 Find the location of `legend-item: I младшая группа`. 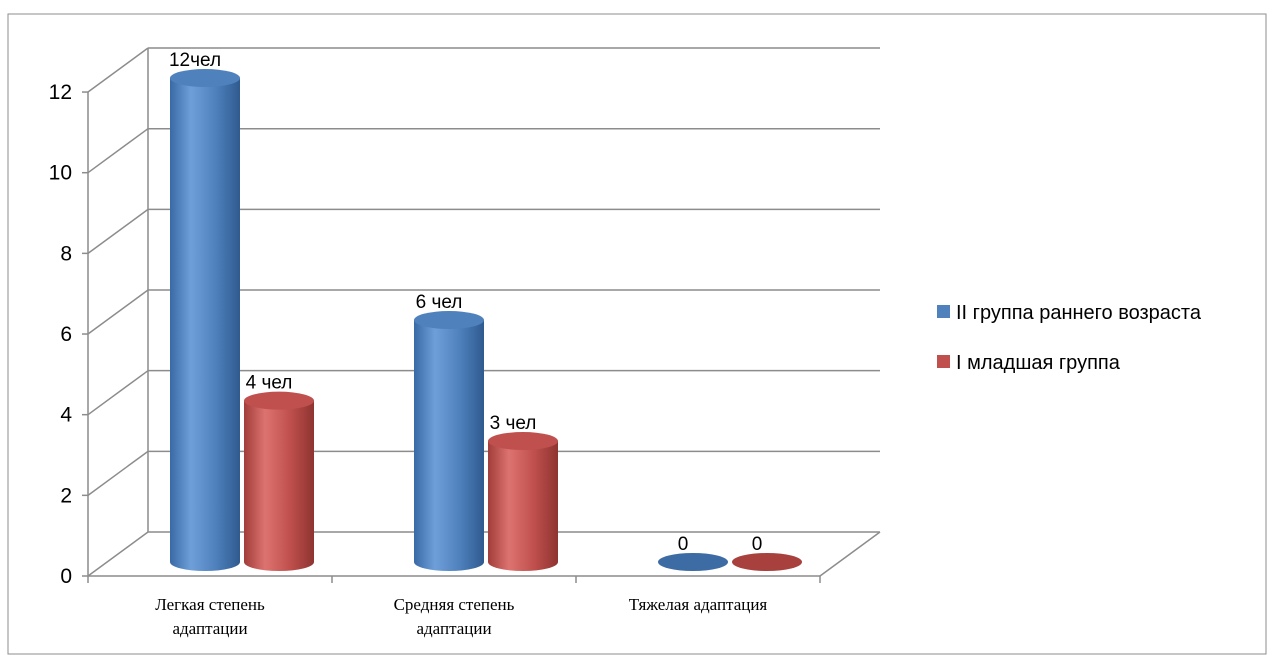

legend-item: I младшая группа is located at coordinates (1029, 363).